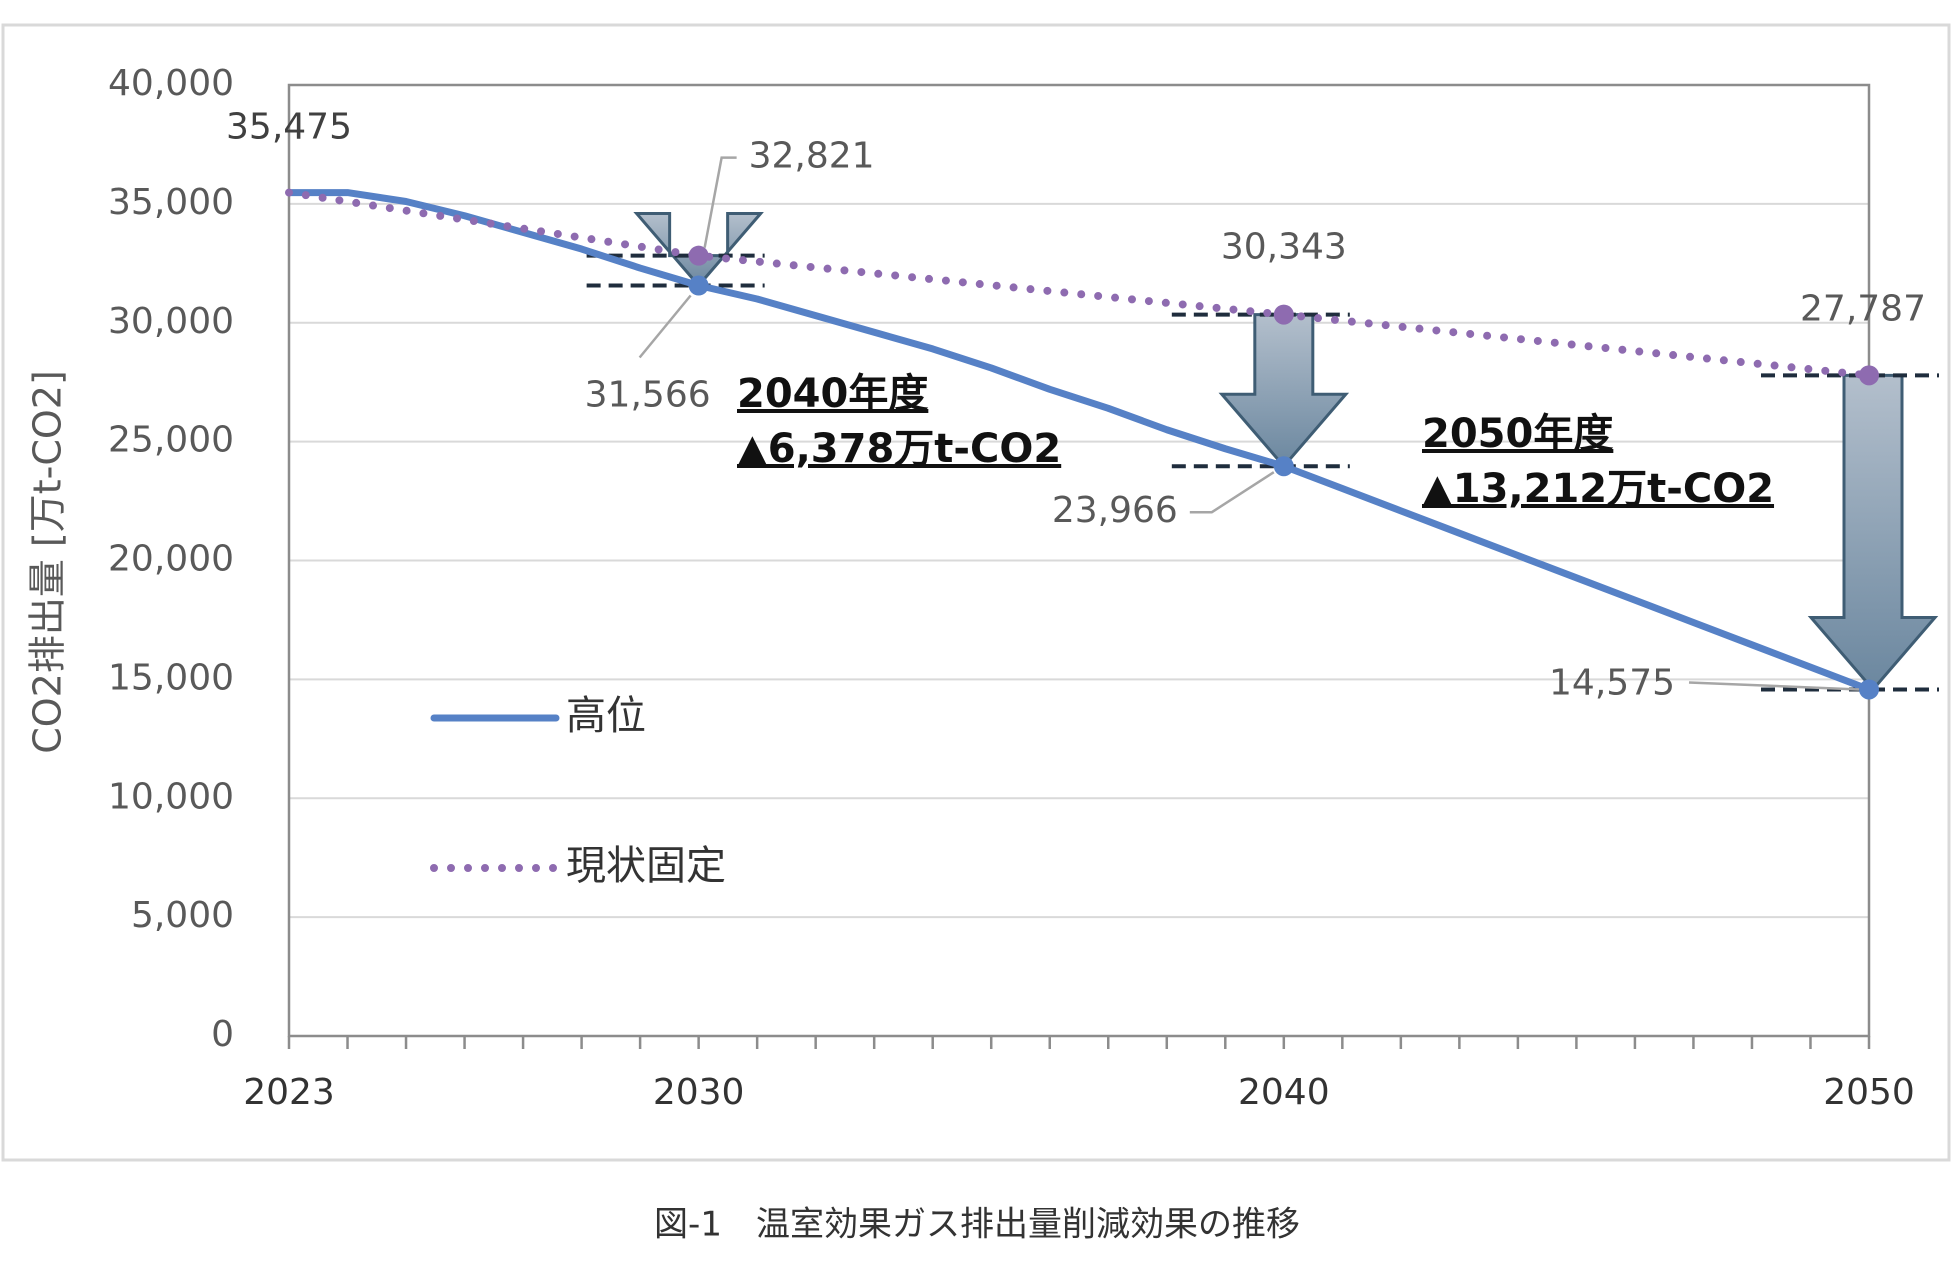 This screenshot has height=1263, width=1954. I want to click on data-label: 30,343, so click(1284, 247).